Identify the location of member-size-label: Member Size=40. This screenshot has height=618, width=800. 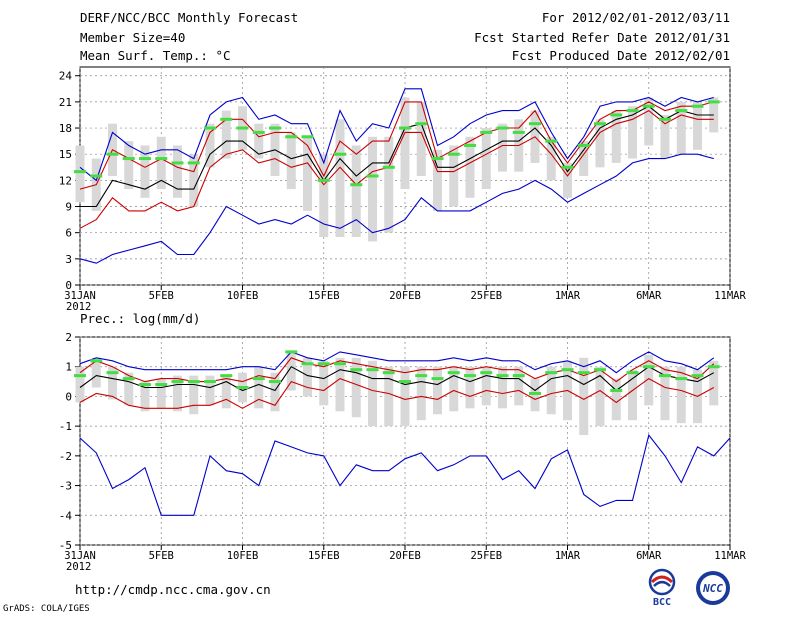
(133, 37).